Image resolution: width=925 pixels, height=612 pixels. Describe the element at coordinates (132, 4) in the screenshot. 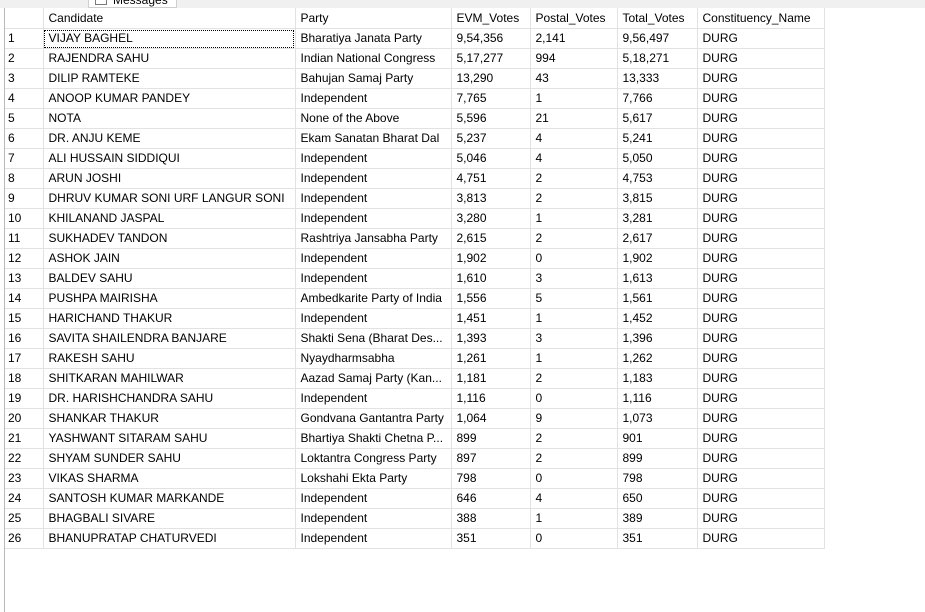

I see `tab-messages: Messages` at that location.